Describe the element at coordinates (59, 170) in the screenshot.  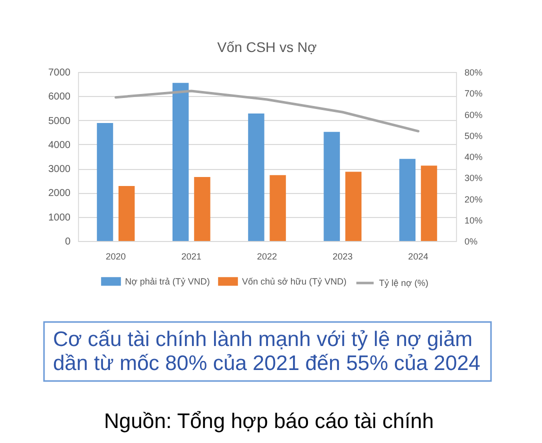
I see `y-tick-label: 3000` at that location.